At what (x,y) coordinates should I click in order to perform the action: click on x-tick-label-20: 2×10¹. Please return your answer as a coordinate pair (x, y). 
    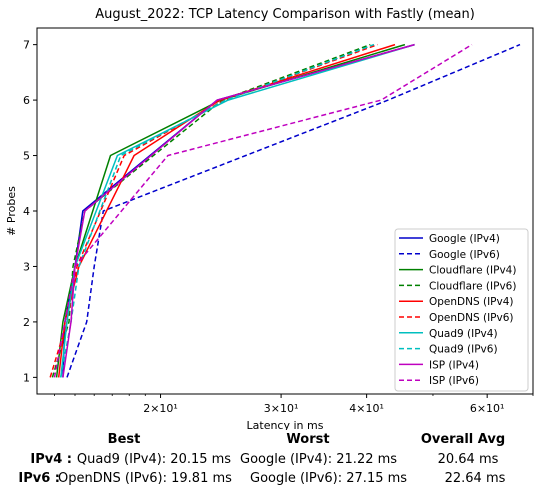
    Looking at the image, I should click on (160, 408).